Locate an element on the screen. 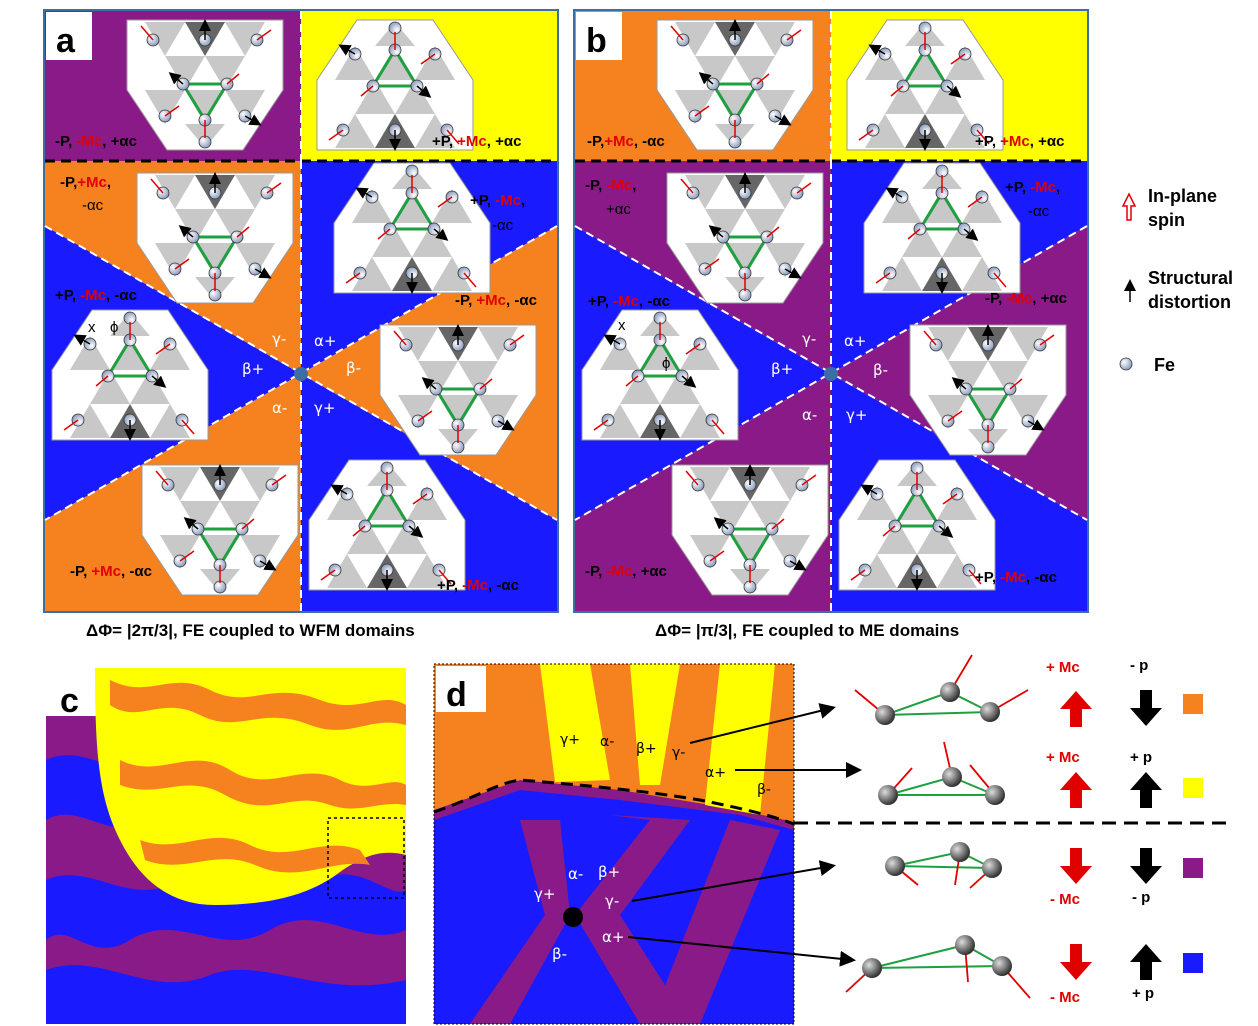  a-greek-1: α+ is located at coordinates (325, 341).